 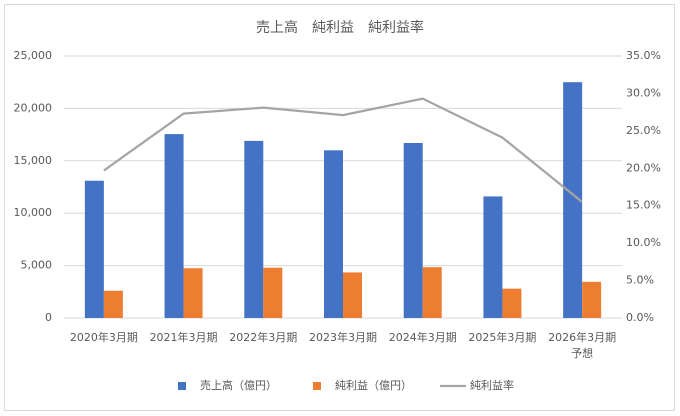 I want to click on x-tick-label: 2022年3月期, so click(x=263, y=337).